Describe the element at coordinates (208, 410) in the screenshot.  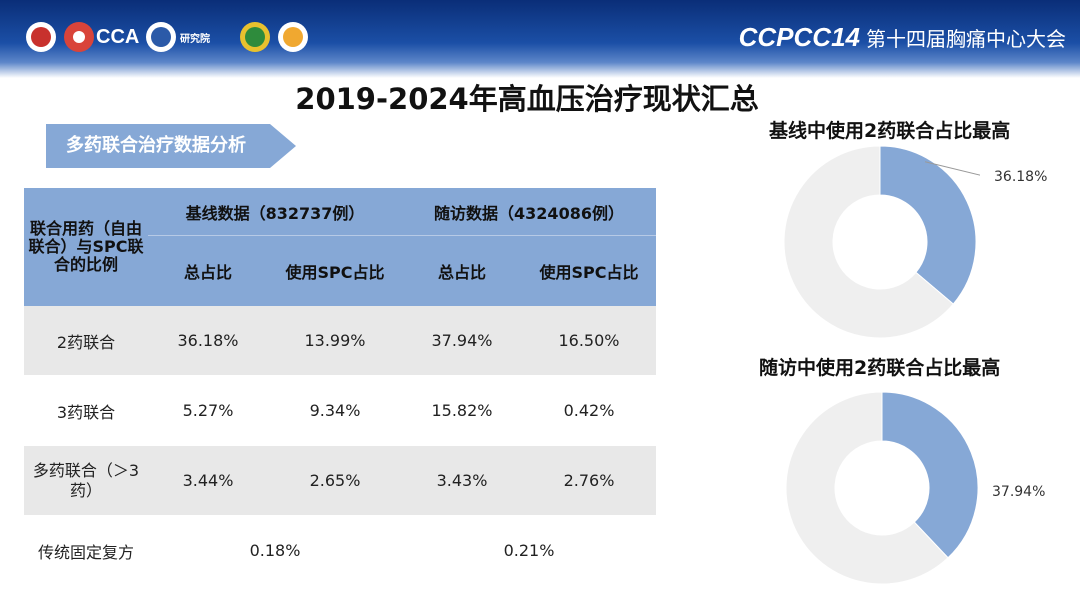
I see `table-cell: 5.27%` at that location.